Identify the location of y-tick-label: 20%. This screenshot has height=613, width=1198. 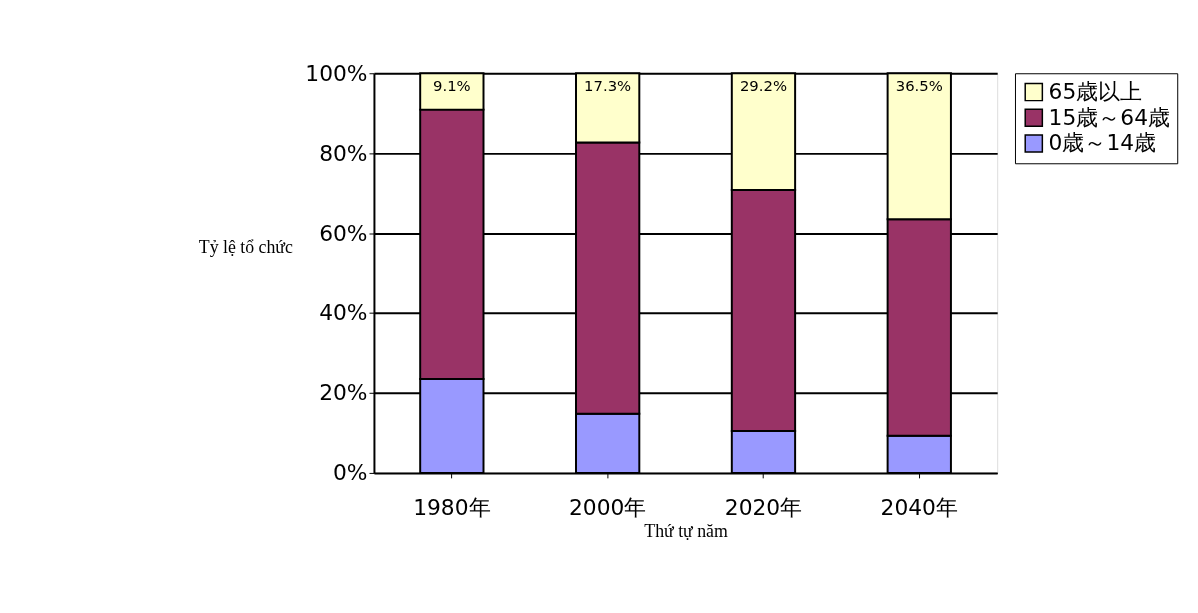
(343, 393).